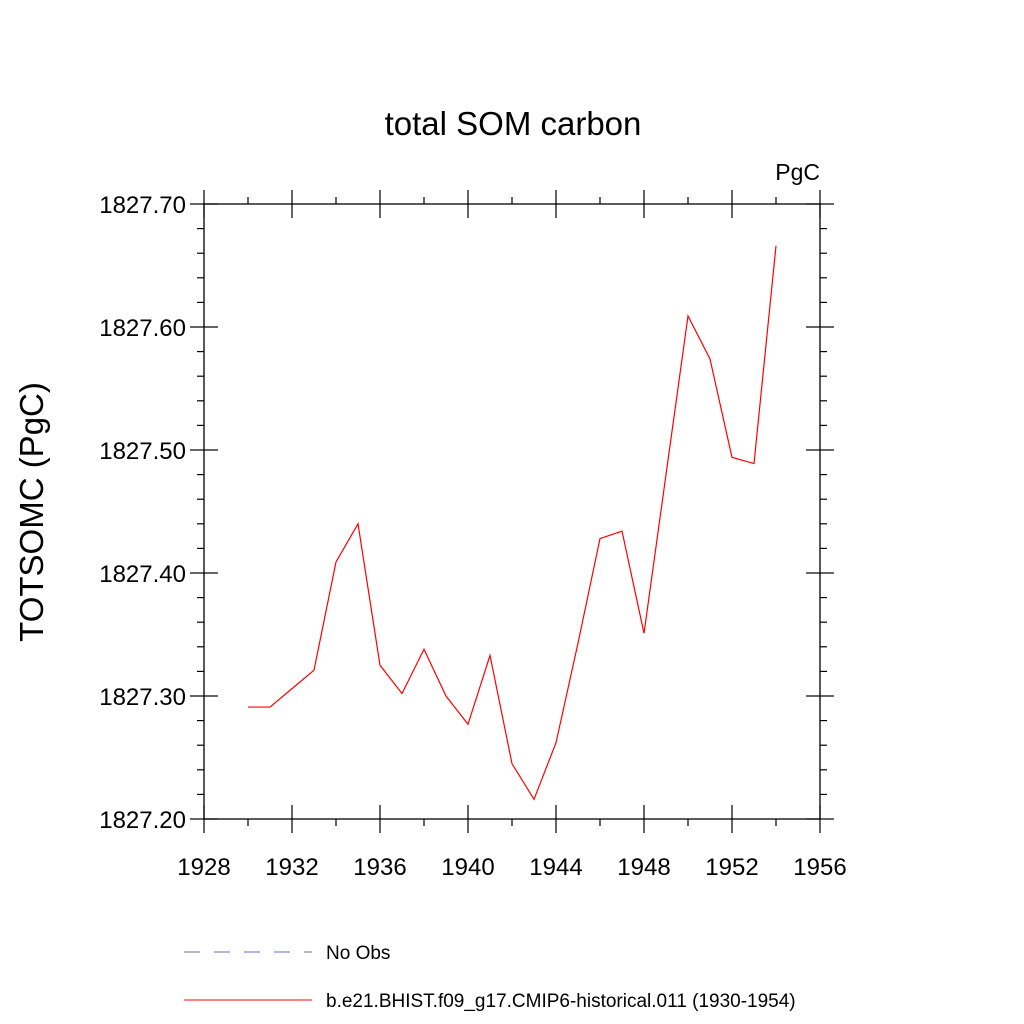 This screenshot has height=1024, width=1024. Describe the element at coordinates (203, 867) in the screenshot. I see `x-tick-label: 1928` at that location.